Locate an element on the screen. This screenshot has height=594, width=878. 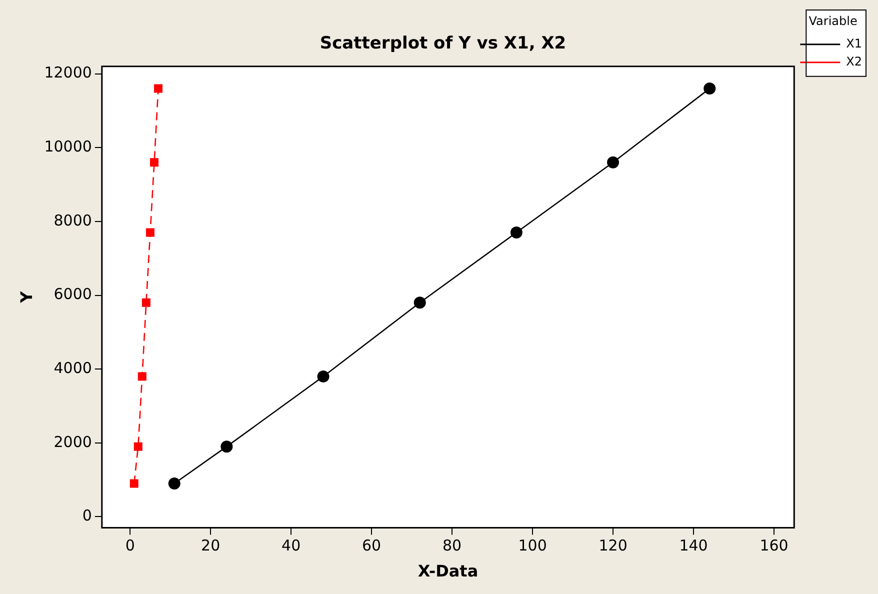
x-tick-label: 100 is located at coordinates (532, 545).